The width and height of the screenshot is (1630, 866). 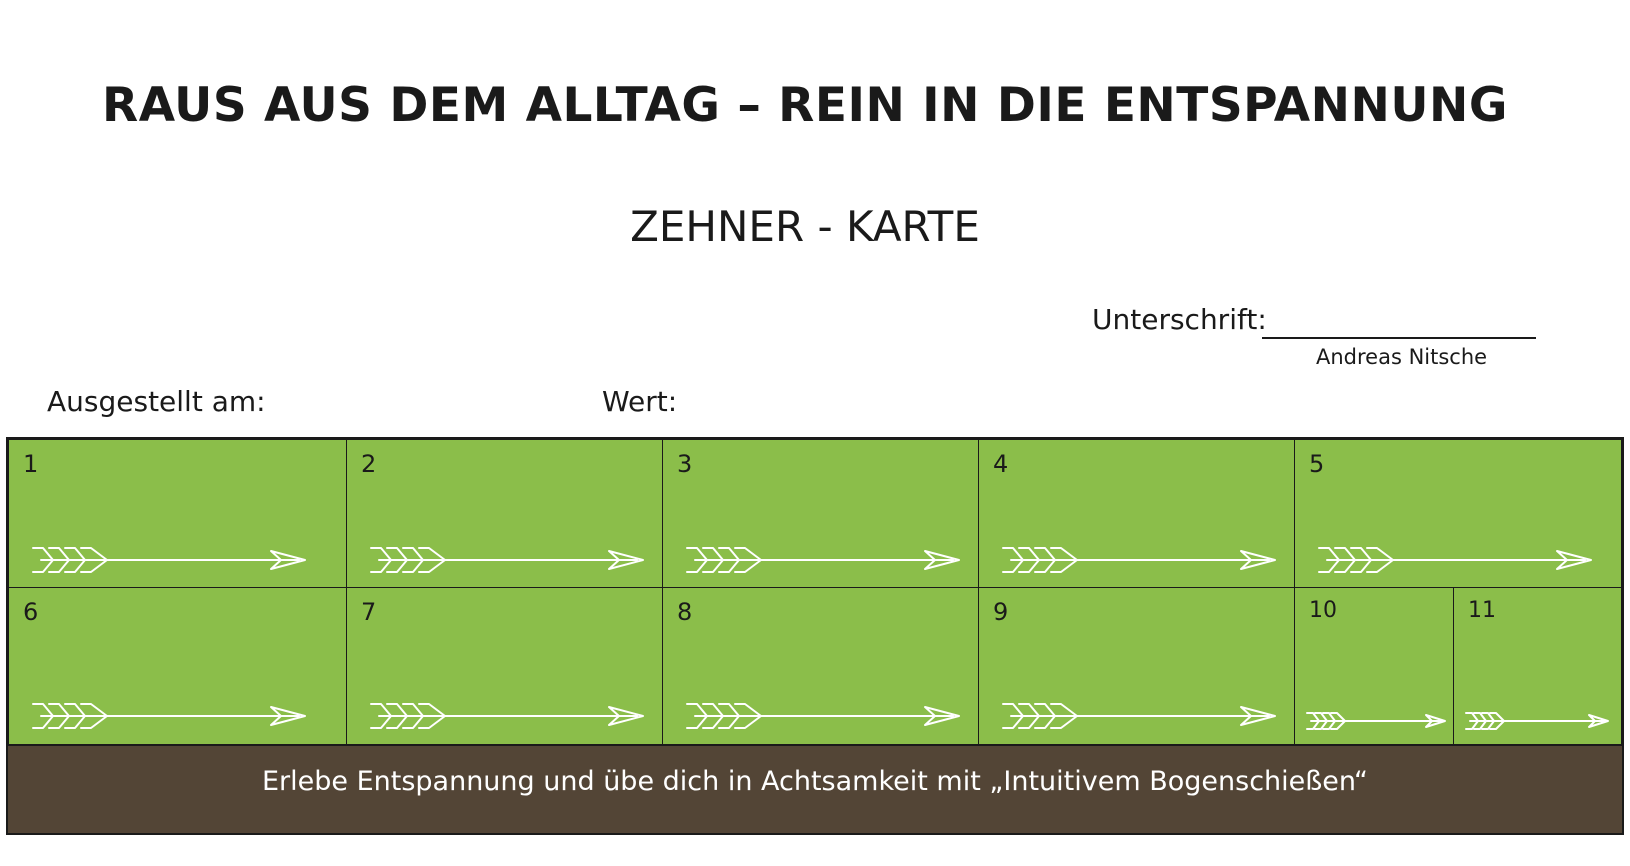 I want to click on punch-cell-9: 9, so click(x=1137, y=666).